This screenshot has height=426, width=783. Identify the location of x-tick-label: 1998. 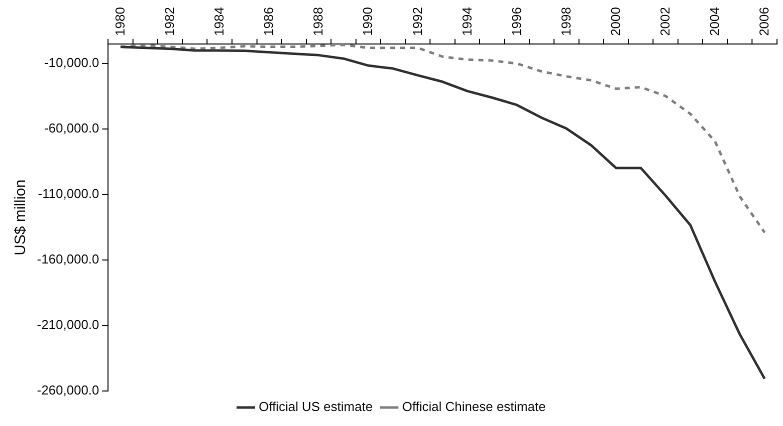
(566, 21).